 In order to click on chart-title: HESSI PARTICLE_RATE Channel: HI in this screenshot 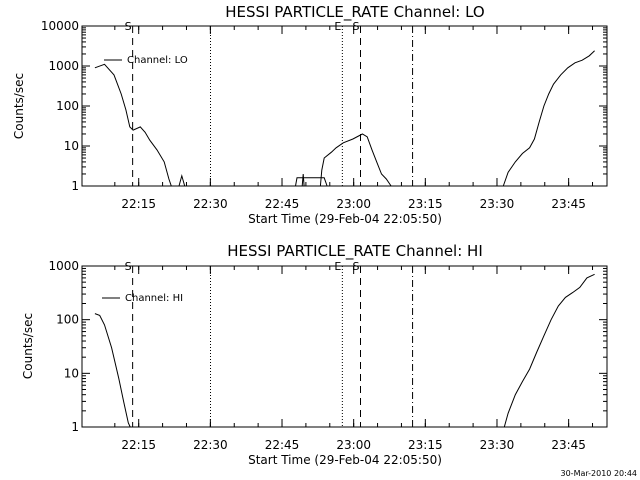, I will do `click(355, 251)`.